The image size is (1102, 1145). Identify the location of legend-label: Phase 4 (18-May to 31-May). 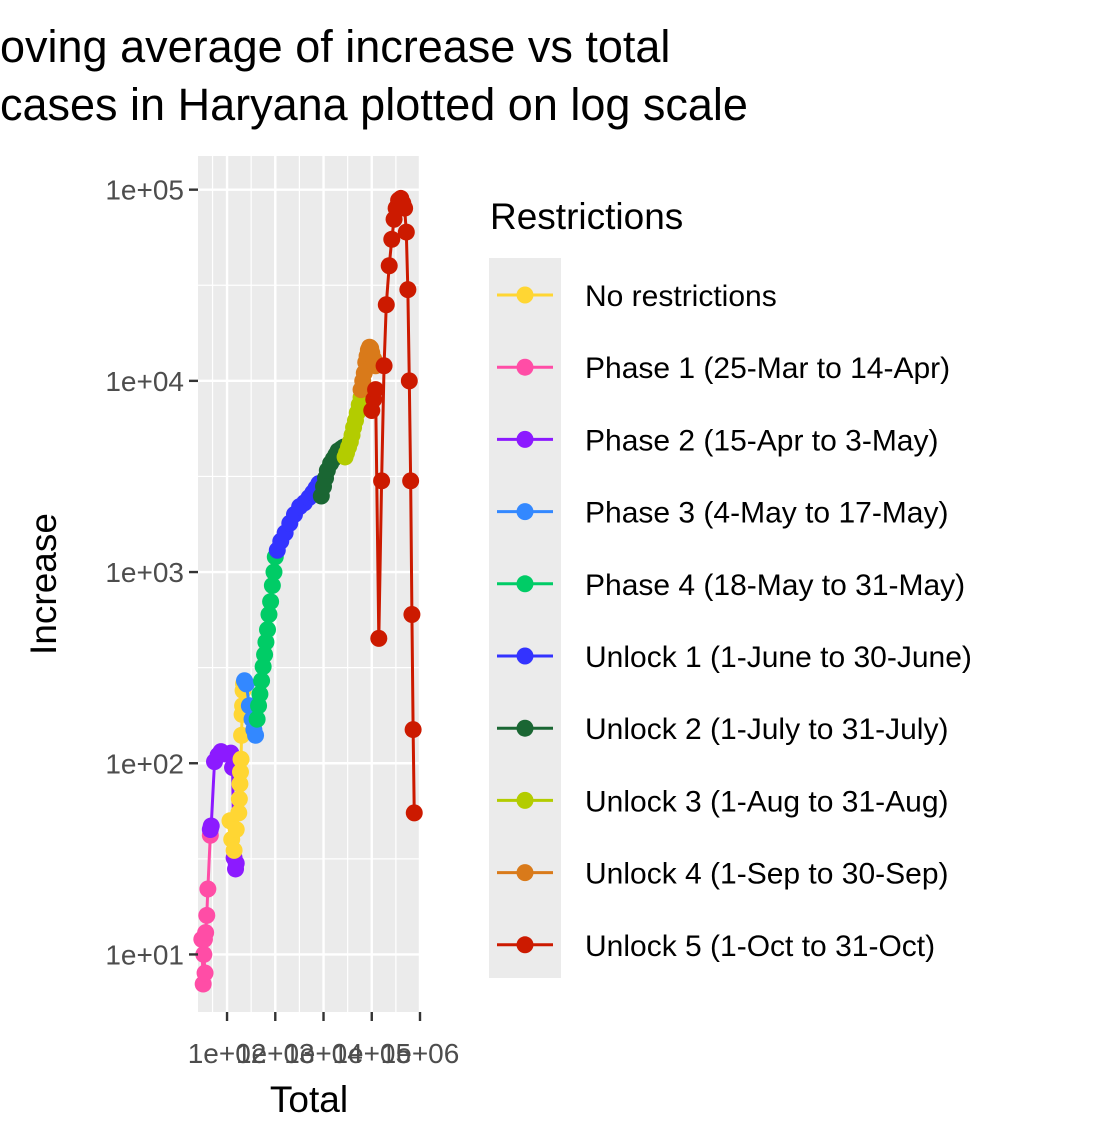
(775, 585).